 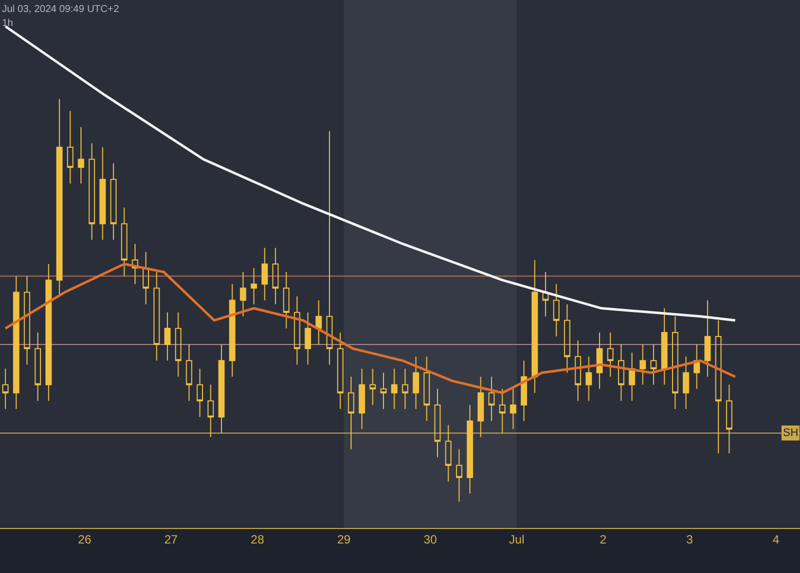 What do you see at coordinates (171, 539) in the screenshot?
I see `x-tick-label: 27` at bounding box center [171, 539].